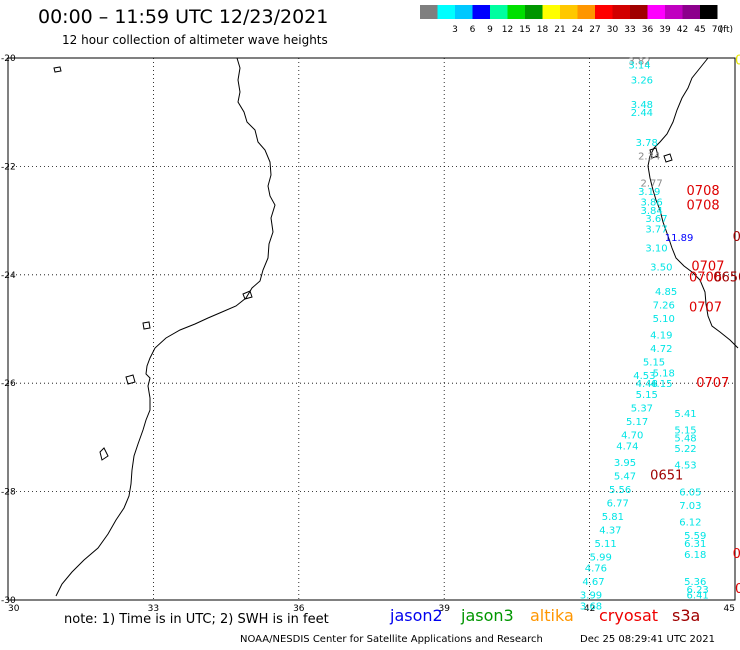 Image resolution: width=740 pixels, height=650 pixels. What do you see at coordinates (455, 30) in the screenshot?
I see `legend-label: 3` at bounding box center [455, 30].